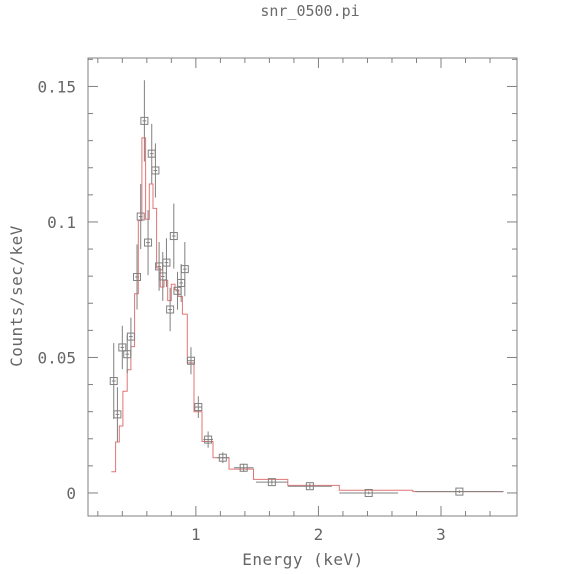 The height and width of the screenshot is (574, 574). What do you see at coordinates (16, 296) in the screenshot?
I see `y-axis-label: Counts/sec/keV` at bounding box center [16, 296].